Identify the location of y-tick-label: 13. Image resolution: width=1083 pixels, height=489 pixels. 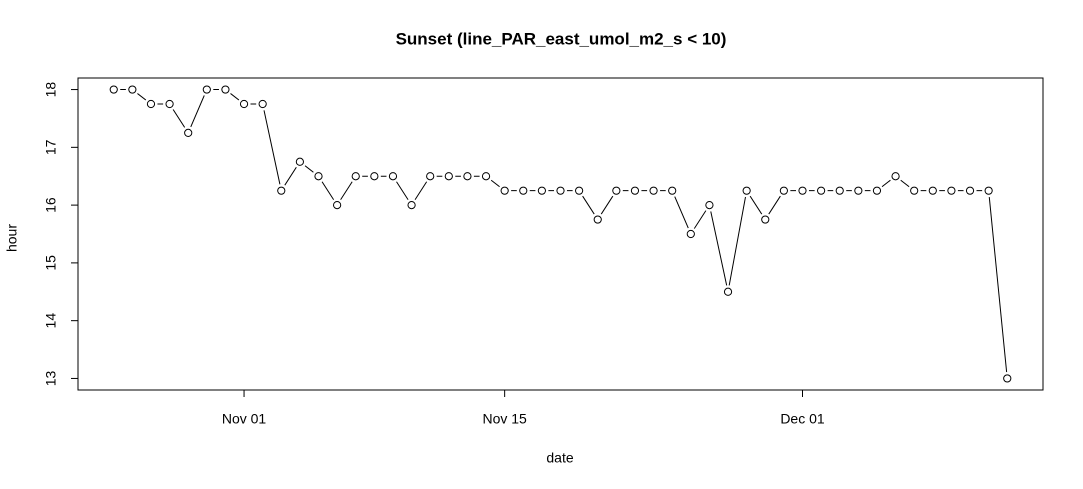
(51, 378).